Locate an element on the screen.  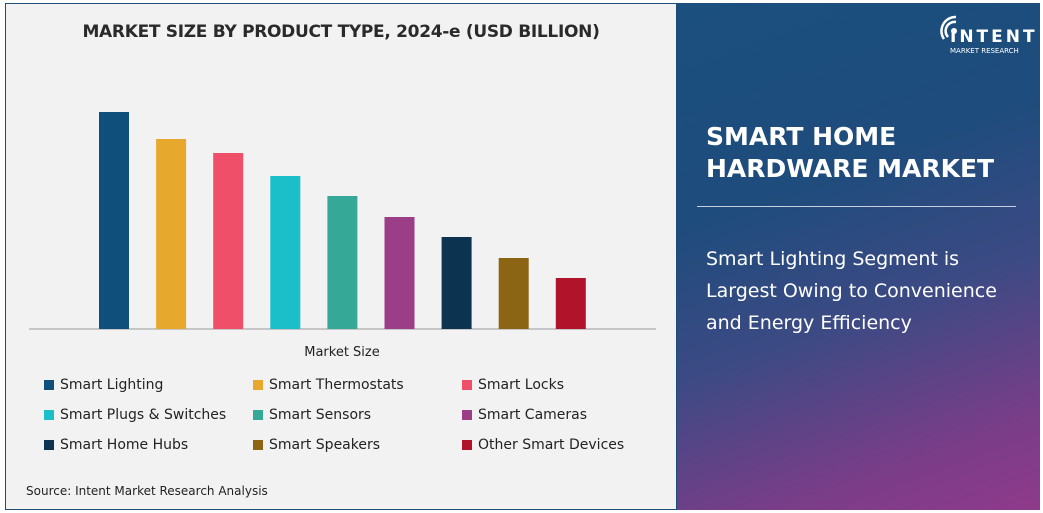
legend-item: Other Smart Devices is located at coordinates (572, 445).